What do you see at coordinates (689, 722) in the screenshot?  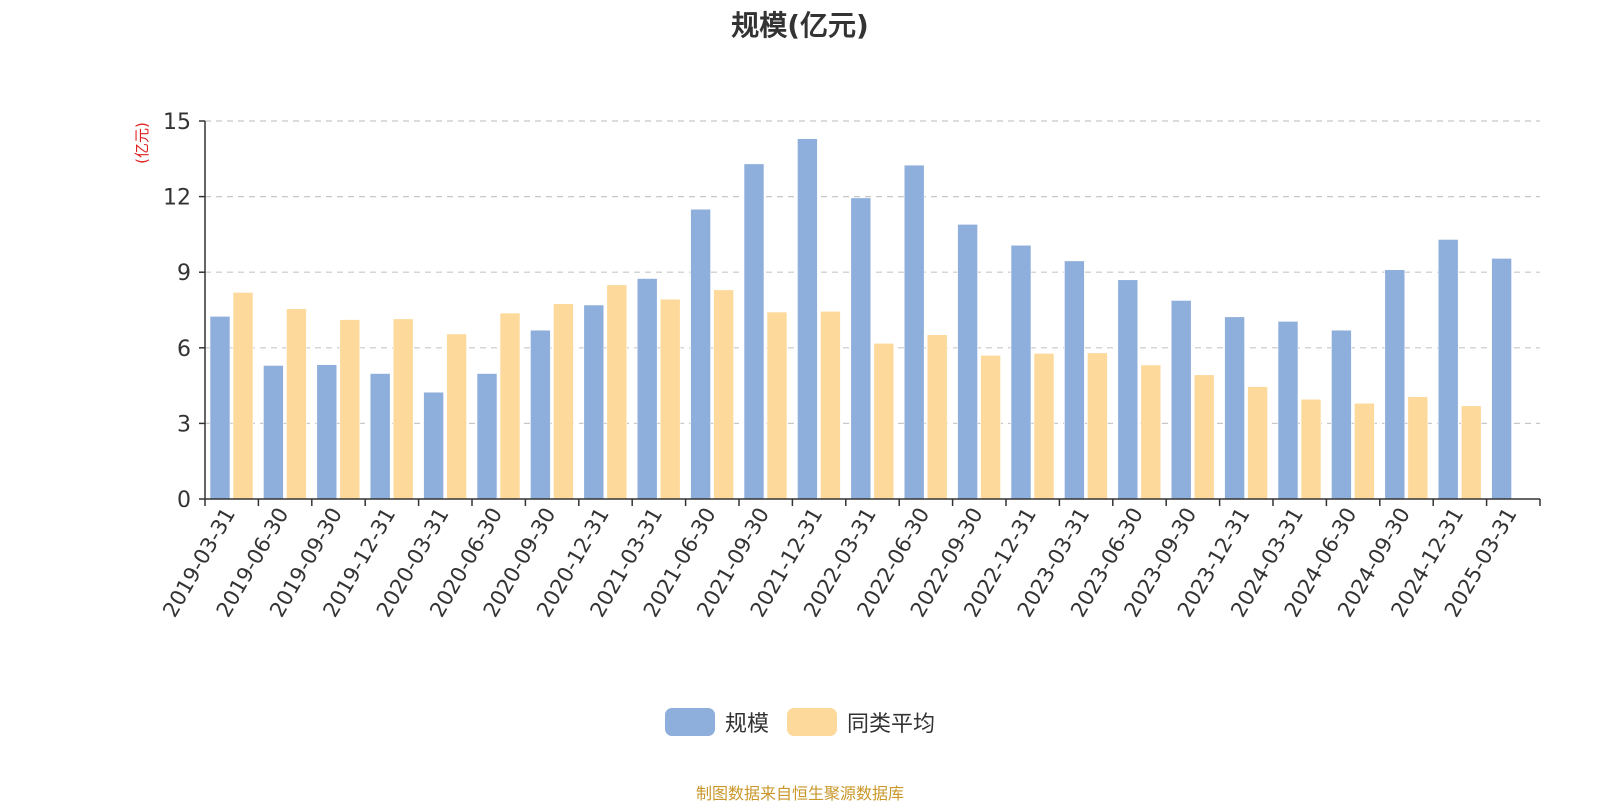 I see `legend-swatch-scale` at bounding box center [689, 722].